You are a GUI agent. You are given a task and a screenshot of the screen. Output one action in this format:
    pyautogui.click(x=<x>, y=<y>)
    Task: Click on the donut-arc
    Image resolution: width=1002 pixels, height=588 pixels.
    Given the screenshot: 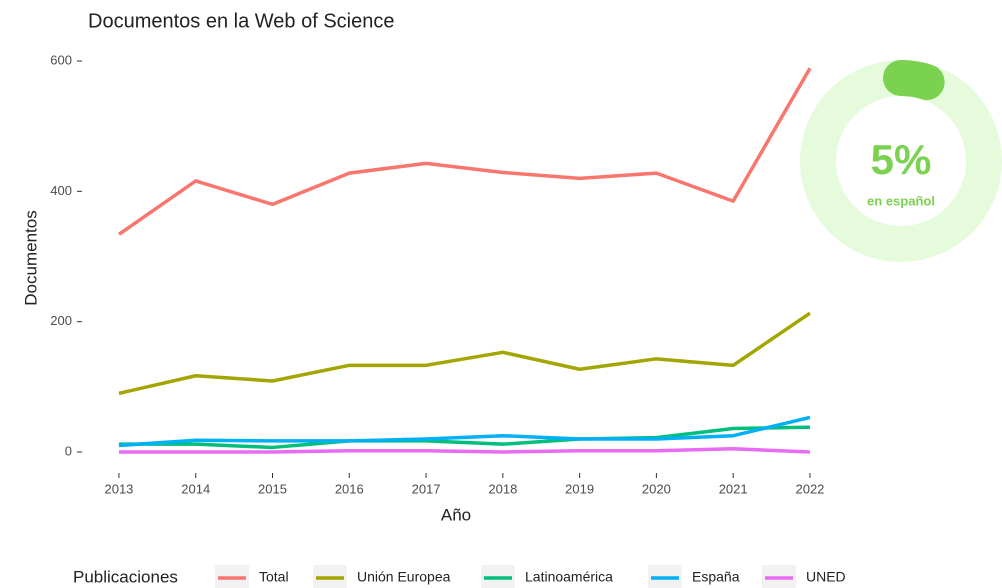 What is the action you would take?
    pyautogui.click(x=914, y=80)
    